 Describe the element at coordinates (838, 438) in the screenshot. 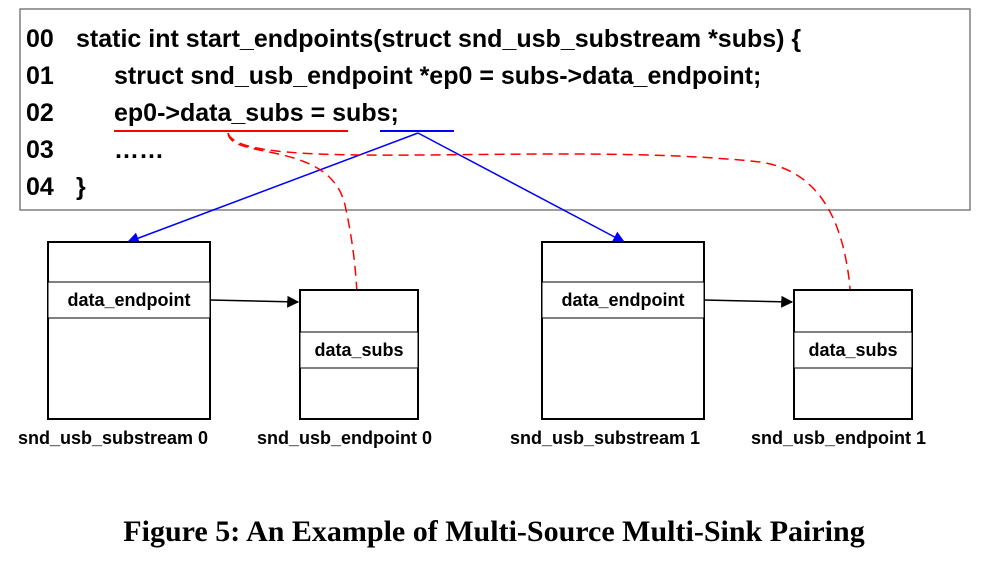

I see `endpoint-1-name: snd_usb_endpoint 1` at that location.